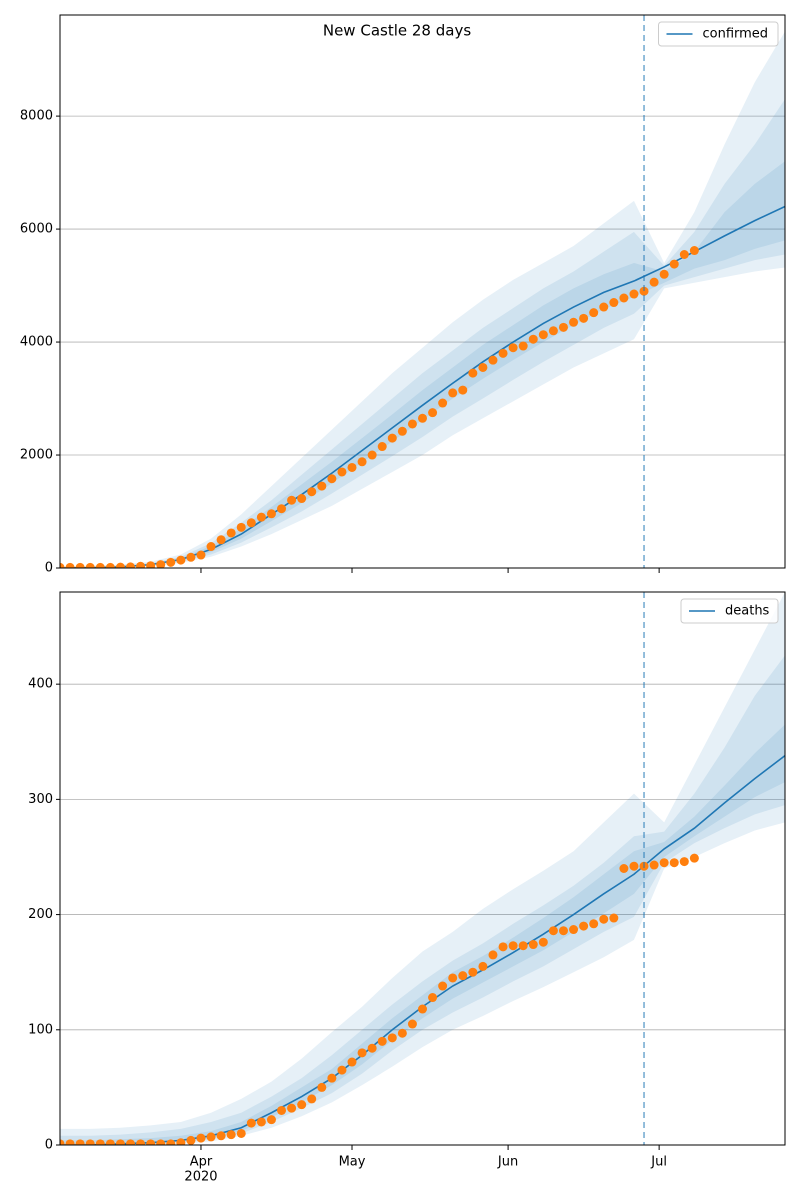 This screenshot has width=800, height=1204. I want to click on x-tick-year: 2020, so click(200, 1177).